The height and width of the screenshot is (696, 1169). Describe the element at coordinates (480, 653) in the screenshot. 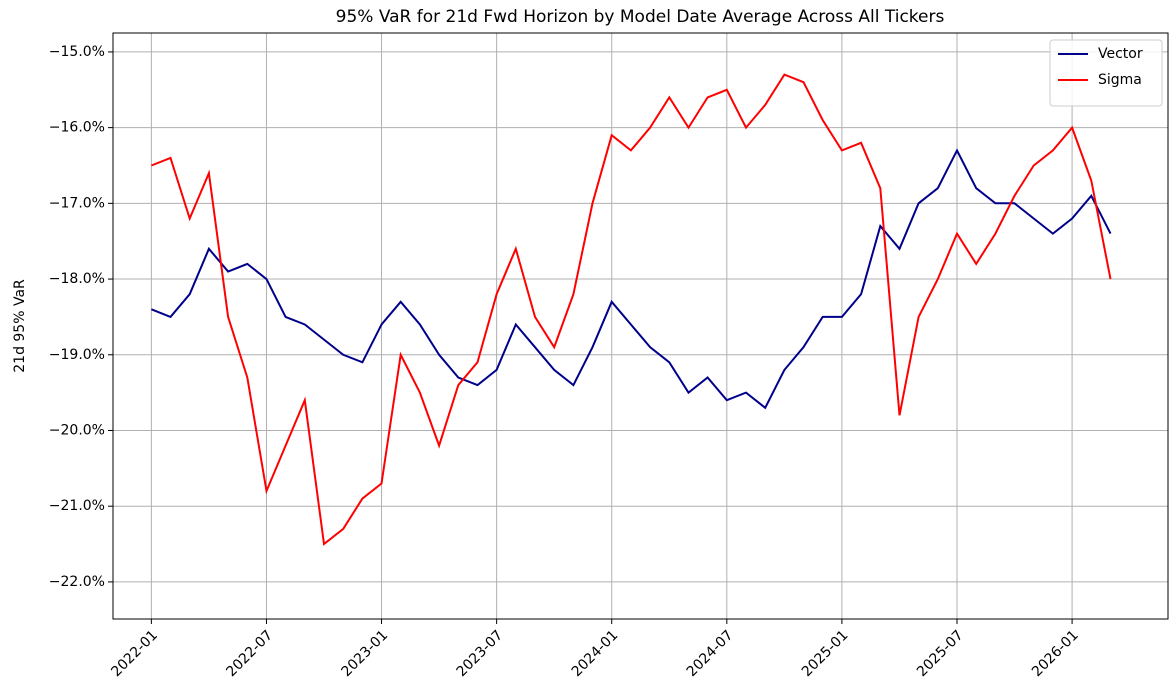

I see `x-tick-label: 2023-07` at that location.